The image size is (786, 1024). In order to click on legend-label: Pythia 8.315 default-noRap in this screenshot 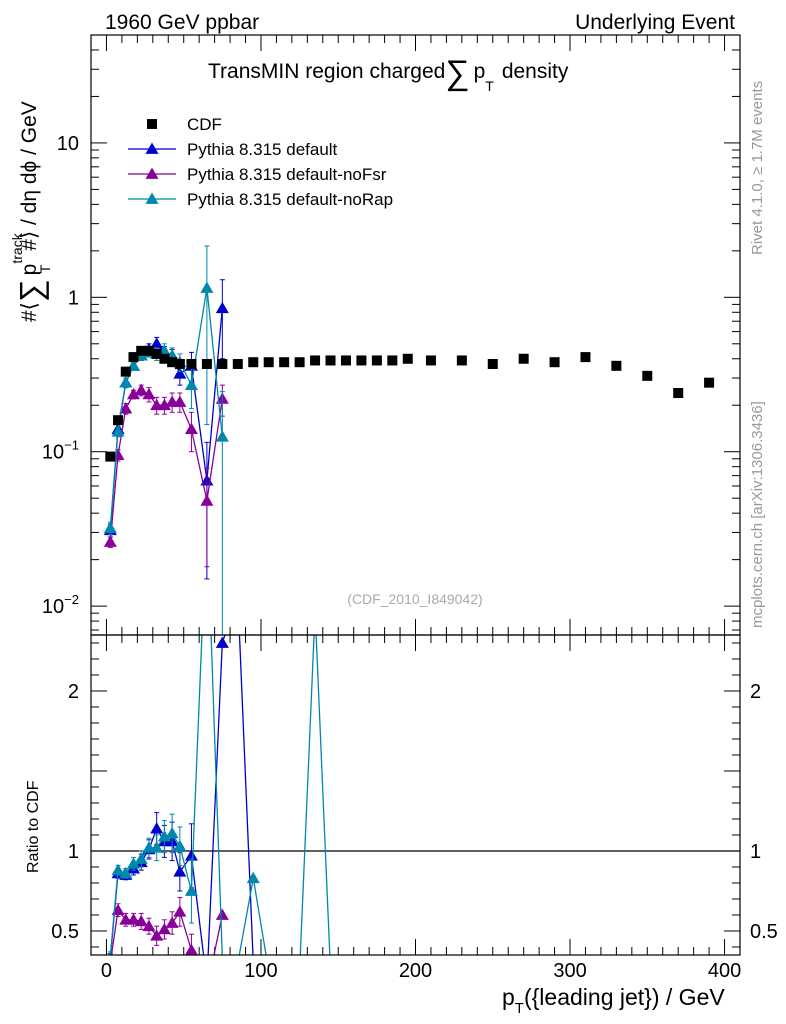, I will do `click(290, 199)`.